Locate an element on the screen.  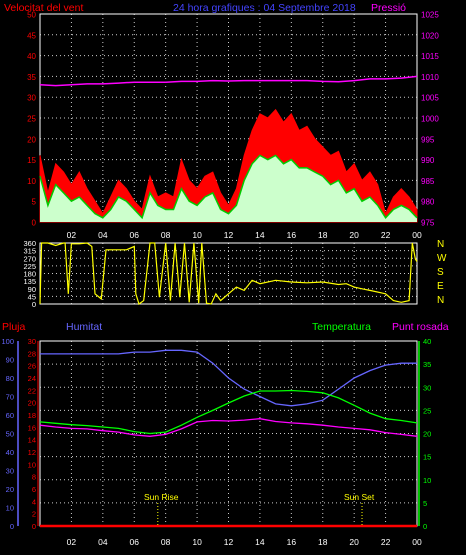
direction-tick: 360 is located at coordinates (29, 243).